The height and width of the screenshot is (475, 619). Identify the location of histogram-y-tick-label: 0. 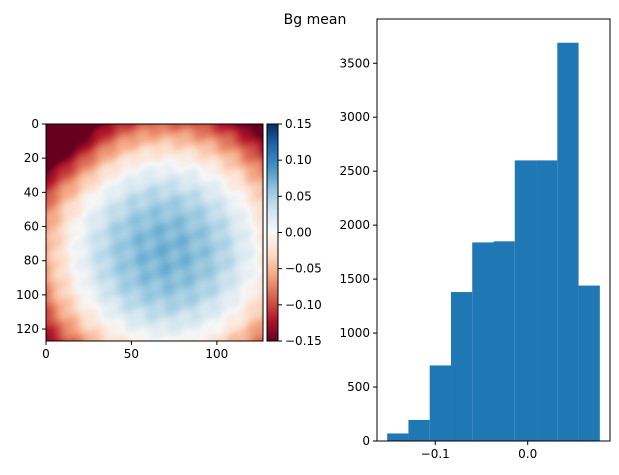
(366, 441).